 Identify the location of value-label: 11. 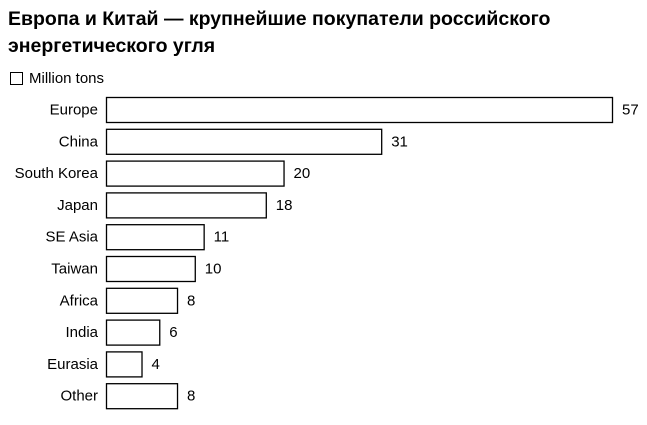
(222, 237).